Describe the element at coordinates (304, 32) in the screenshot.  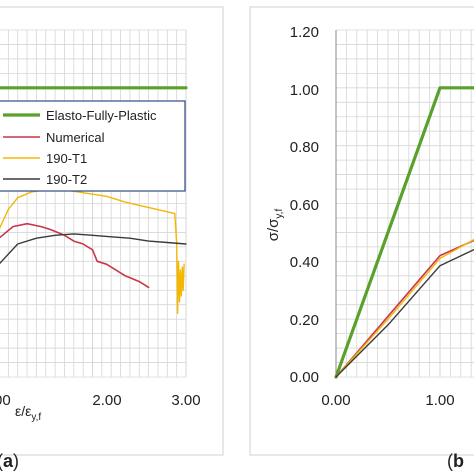
I see `panel-b-y-tick-6: 1.20` at that location.